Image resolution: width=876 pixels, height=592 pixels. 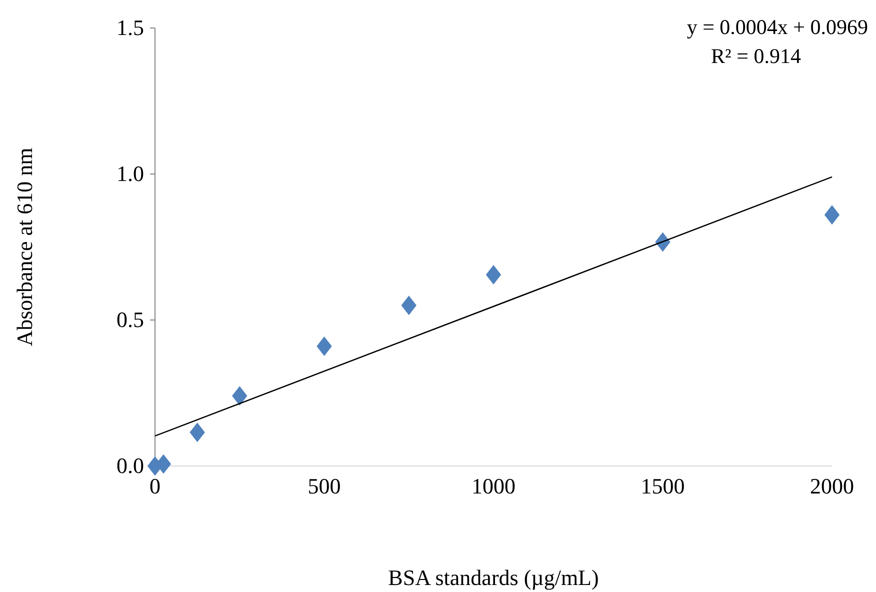 What do you see at coordinates (777, 27) in the screenshot?
I see `annotation: y = 0.0004x + 0.0969` at bounding box center [777, 27].